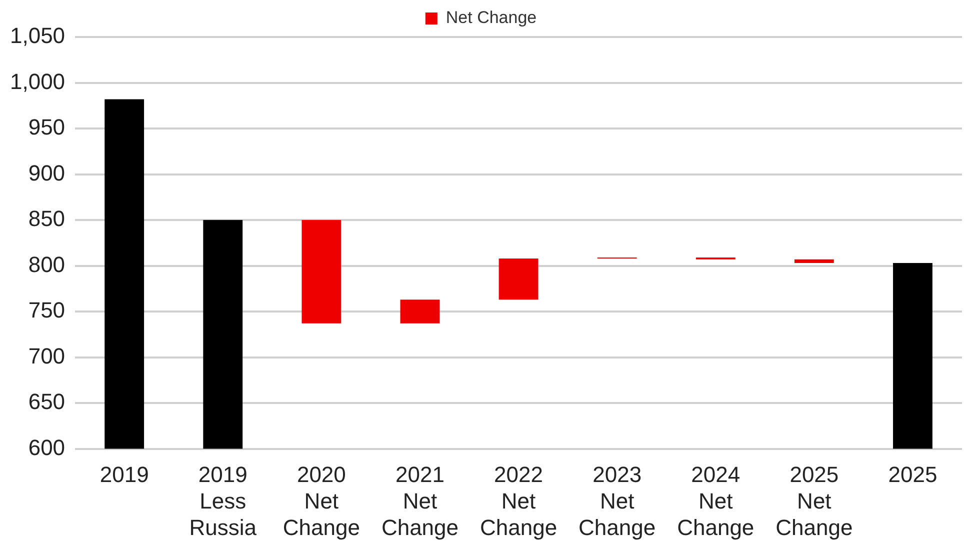  I want to click on y-tick-label: 800, so click(47, 264).